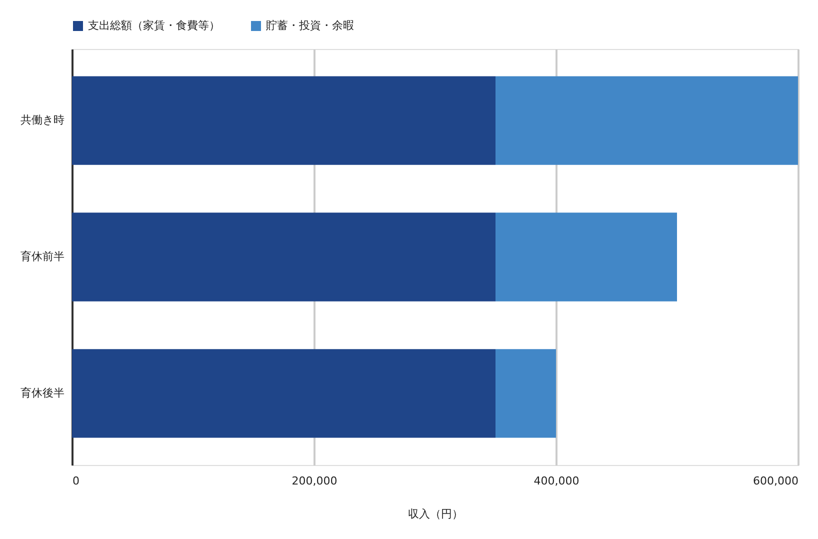 This screenshot has width=818, height=539. Describe the element at coordinates (557, 481) in the screenshot. I see `x-tick-label: 400,000` at that location.